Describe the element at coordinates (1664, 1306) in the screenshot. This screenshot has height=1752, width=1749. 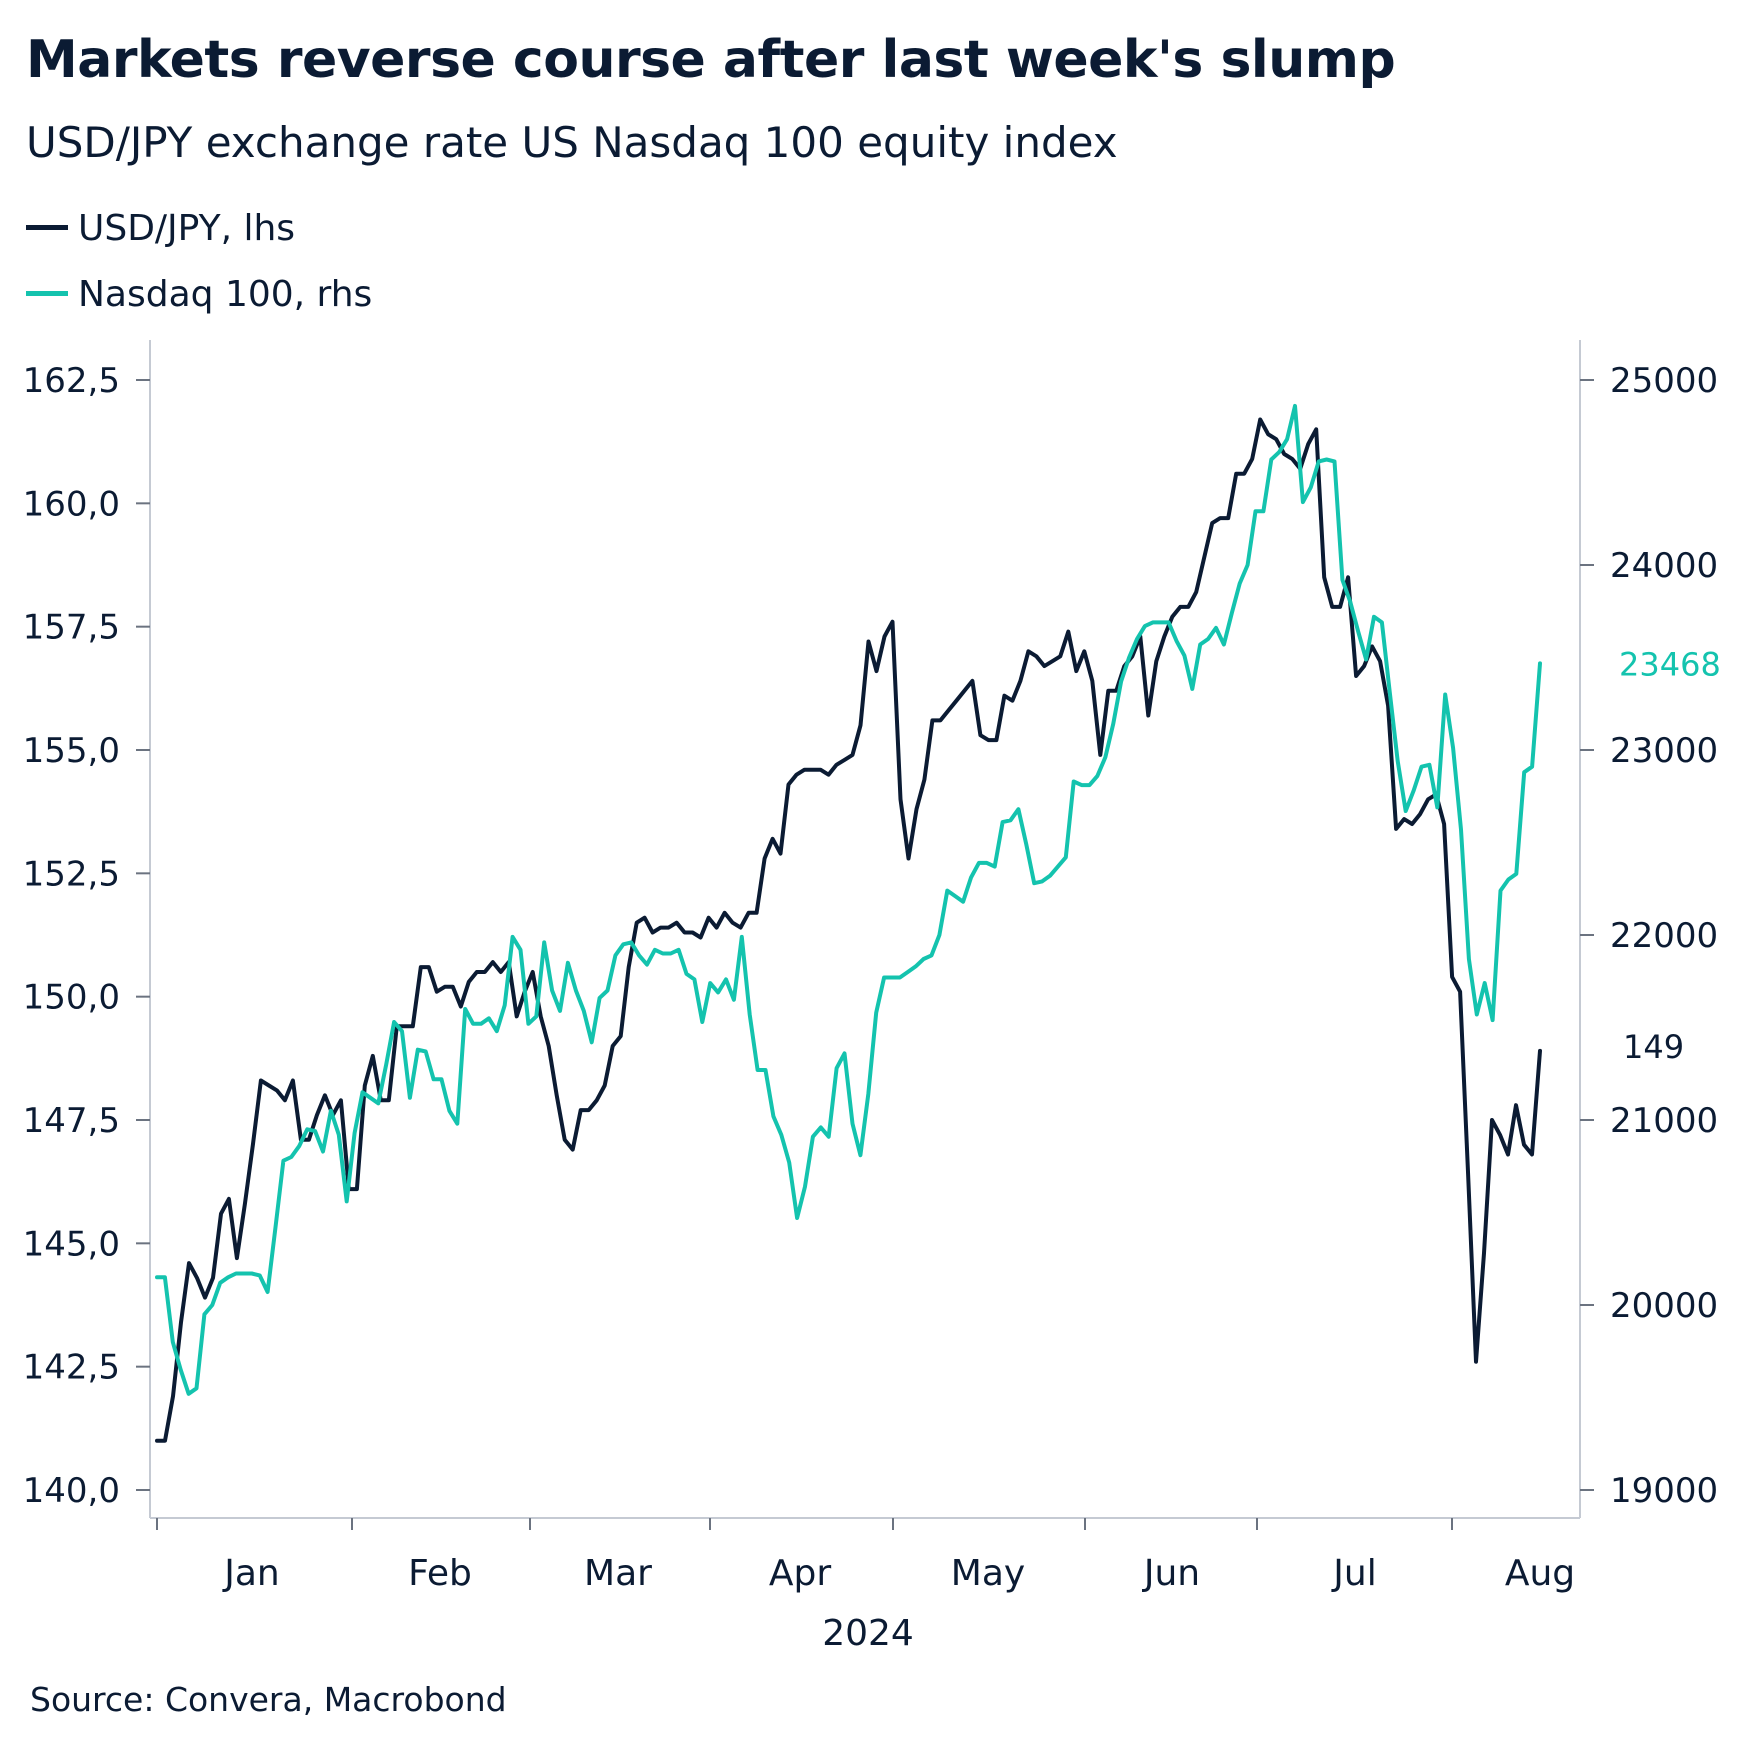
I see `right-tick-label: 20000` at that location.